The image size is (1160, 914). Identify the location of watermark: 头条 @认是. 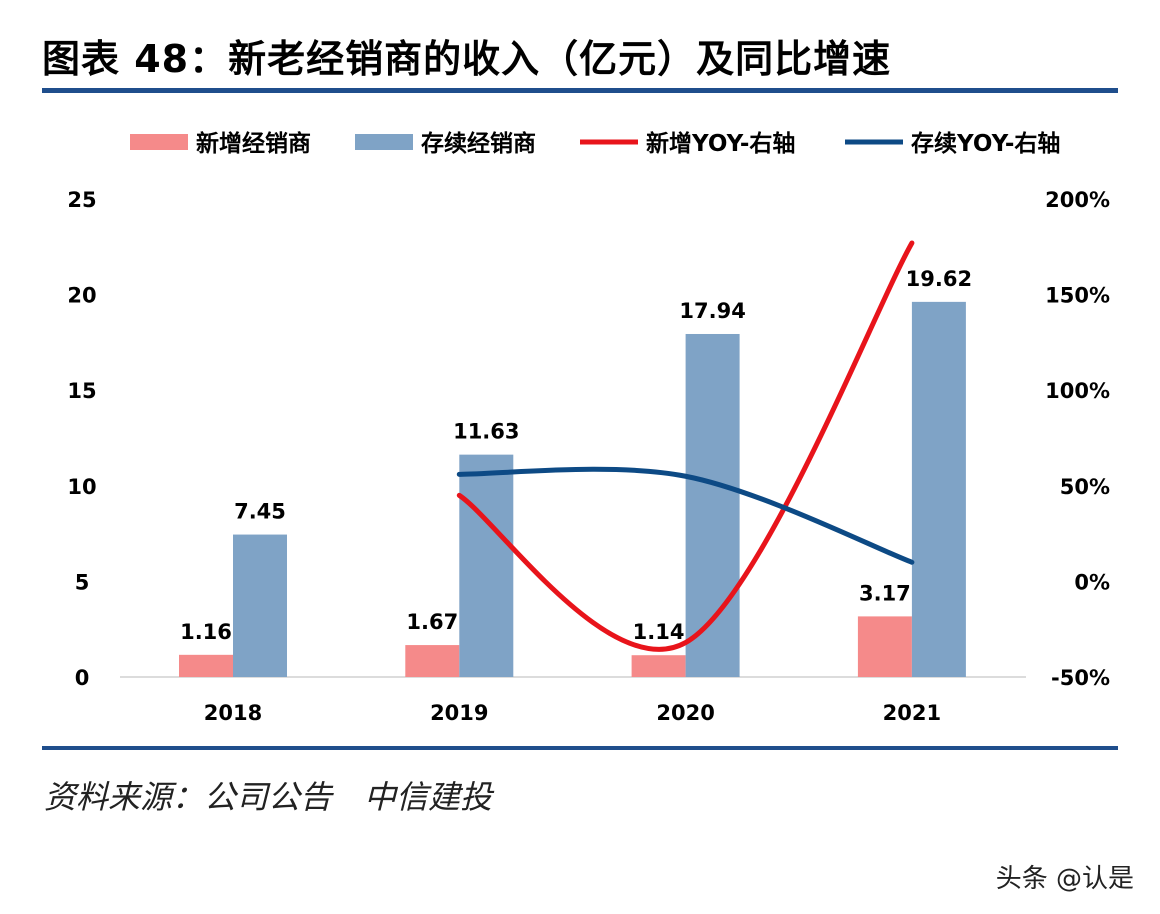
(1064, 879).